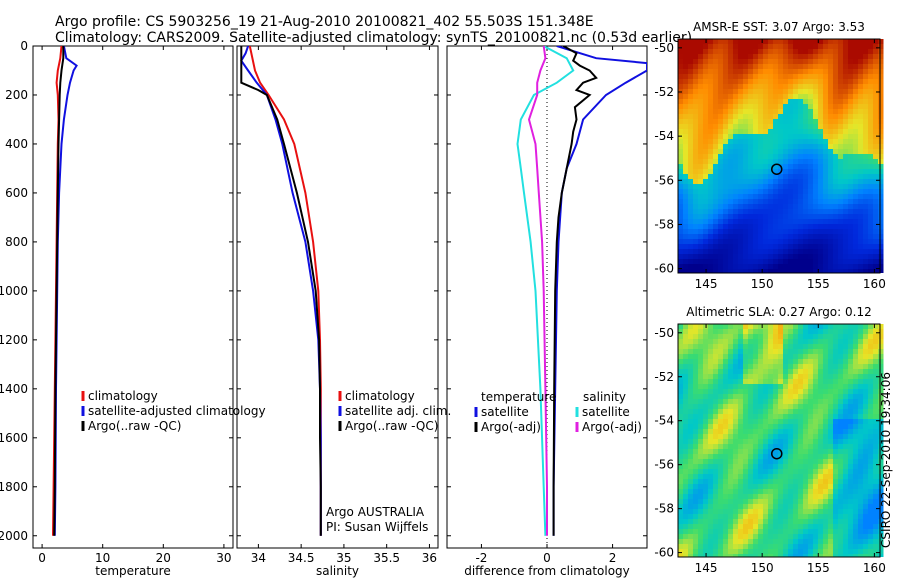 This screenshot has width=900, height=580. I want to click on principal-investigator-annotation: PI: Susan Wijffels, so click(377, 527).